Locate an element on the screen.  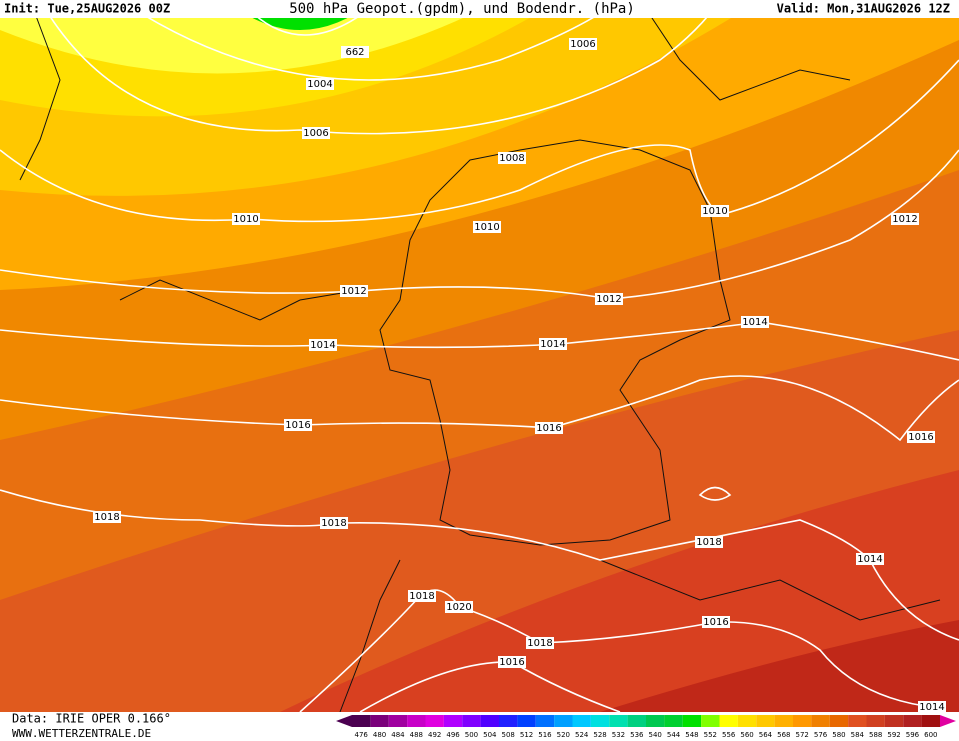
colorbar-label: 560 is located at coordinates (746, 735).